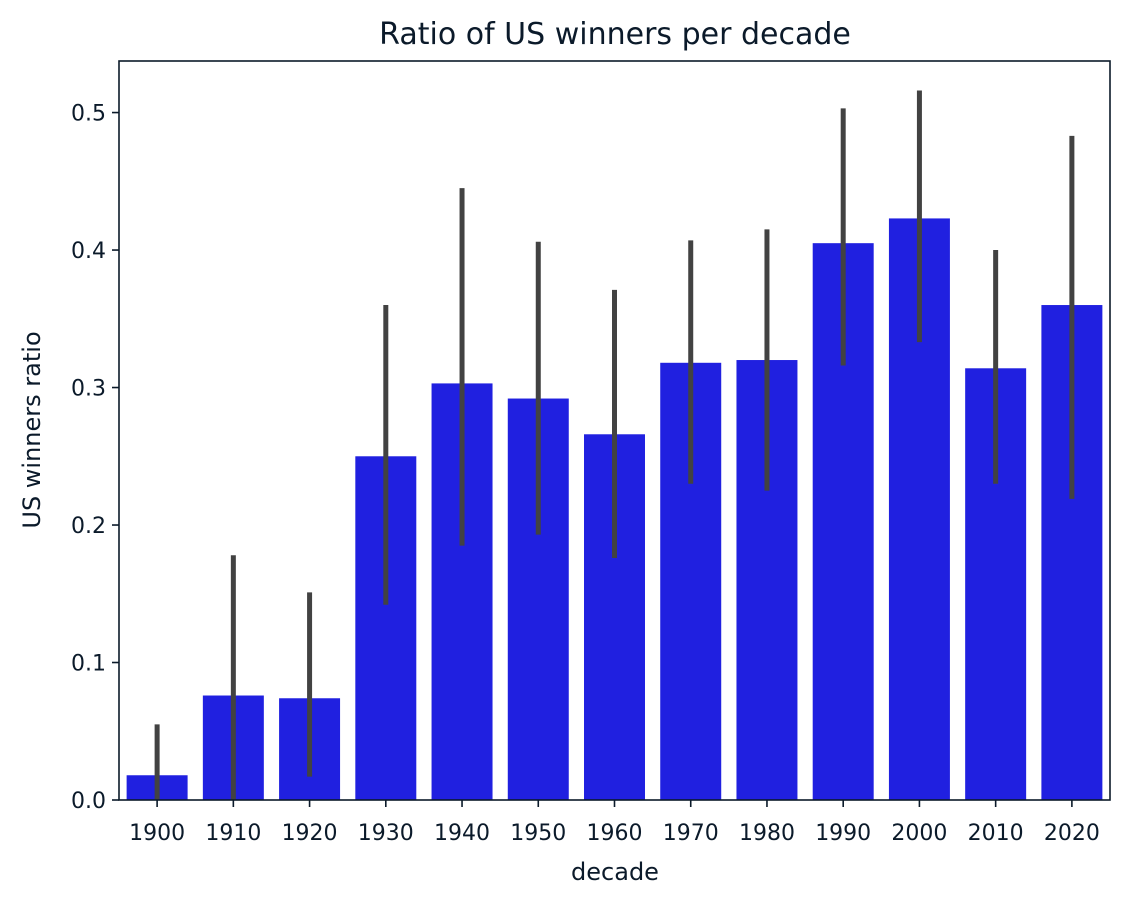 The image size is (1131, 907). I want to click on x-tick-label-1990: 1990, so click(843, 833).